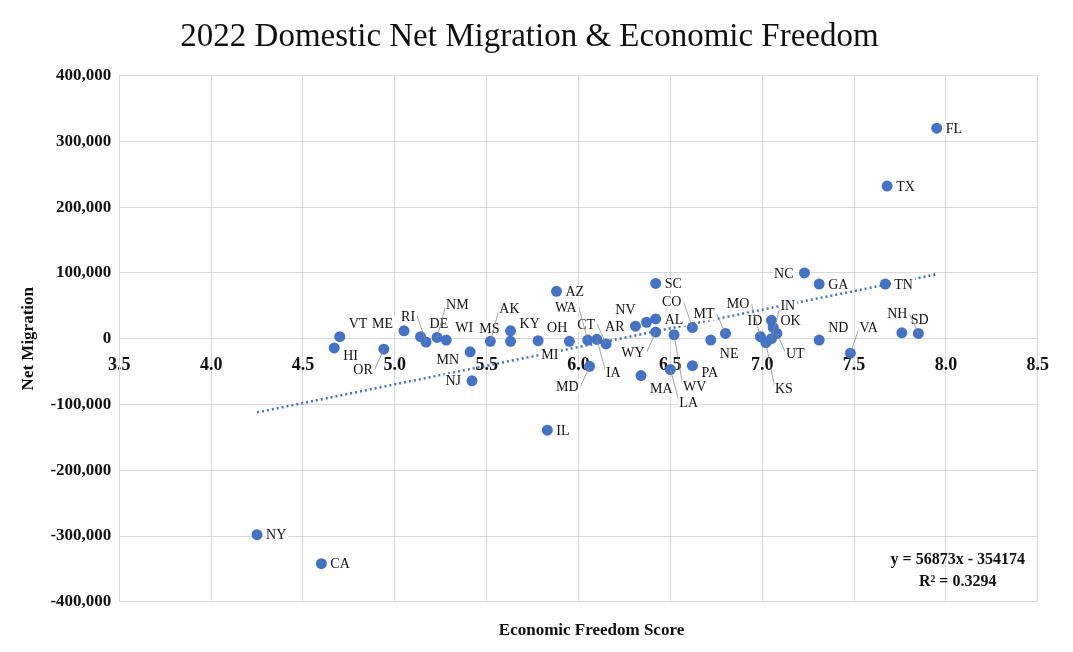  What do you see at coordinates (358, 324) in the screenshot?
I see `annotation: VT` at bounding box center [358, 324].